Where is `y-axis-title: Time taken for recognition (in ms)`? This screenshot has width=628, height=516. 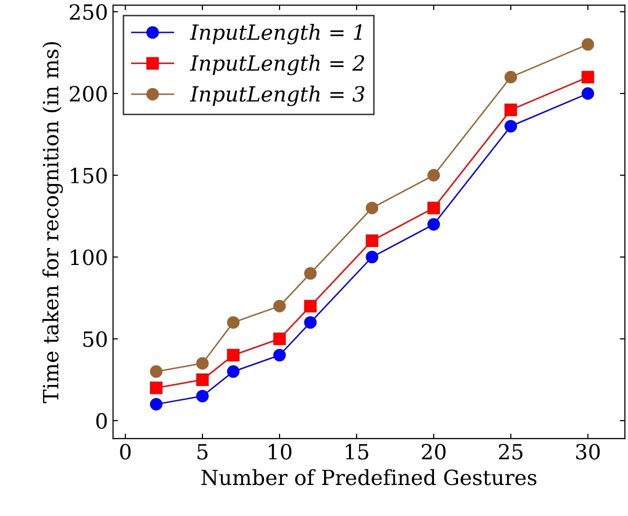 y-axis-title: Time taken for recognition (in ms) is located at coordinates (52, 223).